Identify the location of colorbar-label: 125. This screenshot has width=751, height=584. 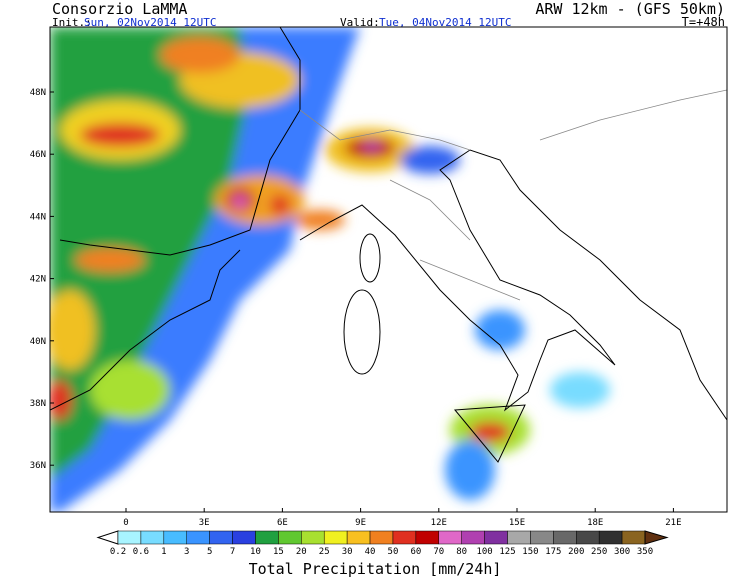
(507, 552).